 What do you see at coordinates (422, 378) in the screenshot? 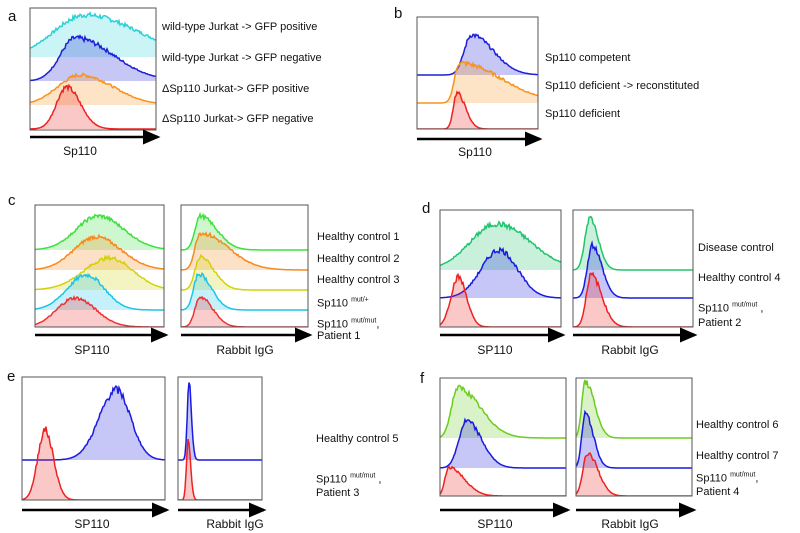
I see `panel-letter-f: f` at bounding box center [422, 378].